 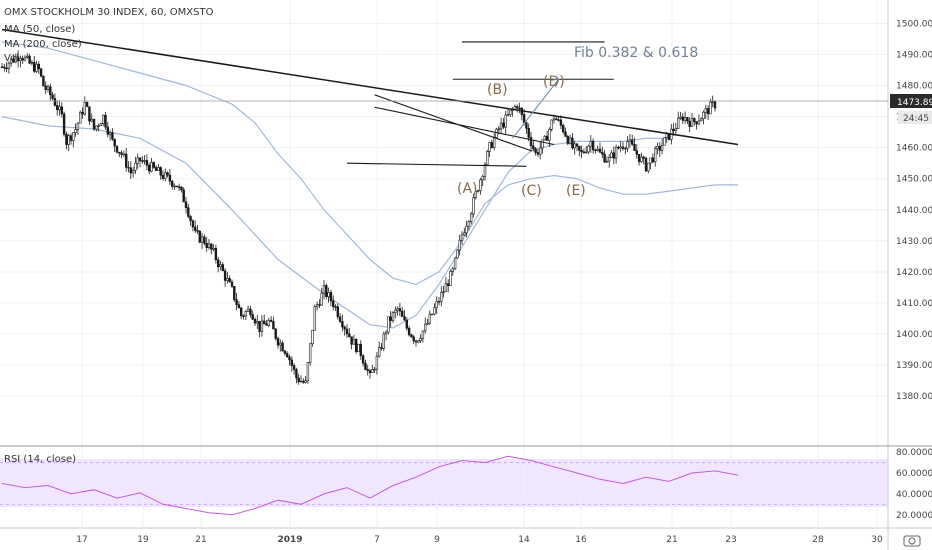 I want to click on price-badge-text: 1473.89, so click(x=914, y=103).